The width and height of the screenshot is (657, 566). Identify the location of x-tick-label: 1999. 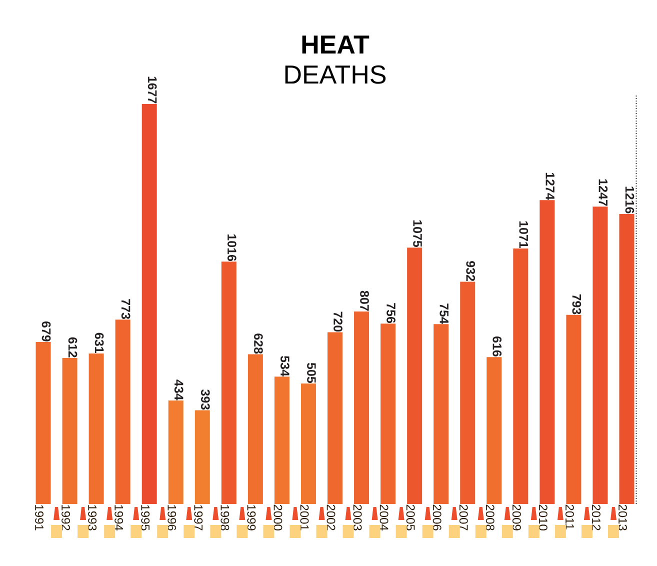
(251, 517).